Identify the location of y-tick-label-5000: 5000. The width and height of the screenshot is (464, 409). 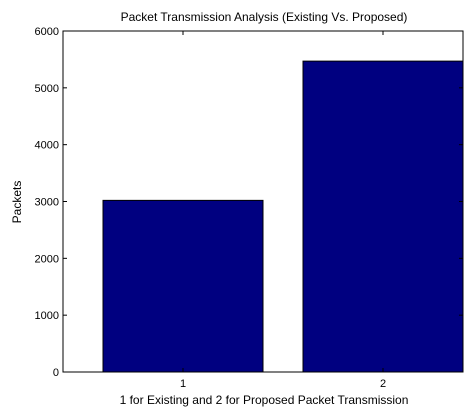
(47, 89).